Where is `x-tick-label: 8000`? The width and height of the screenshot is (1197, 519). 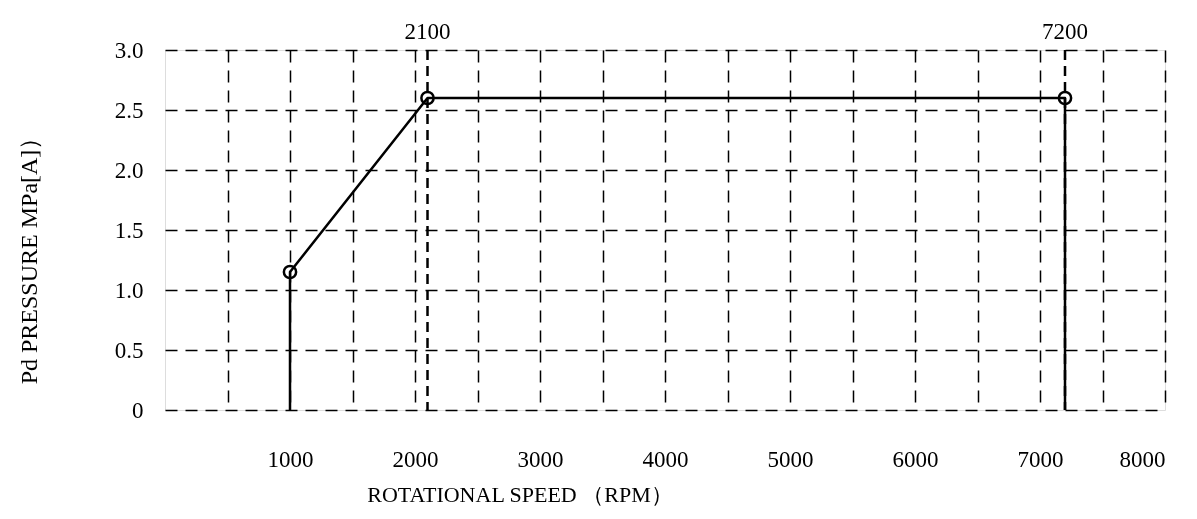 x-tick-label: 8000 is located at coordinates (1142, 459).